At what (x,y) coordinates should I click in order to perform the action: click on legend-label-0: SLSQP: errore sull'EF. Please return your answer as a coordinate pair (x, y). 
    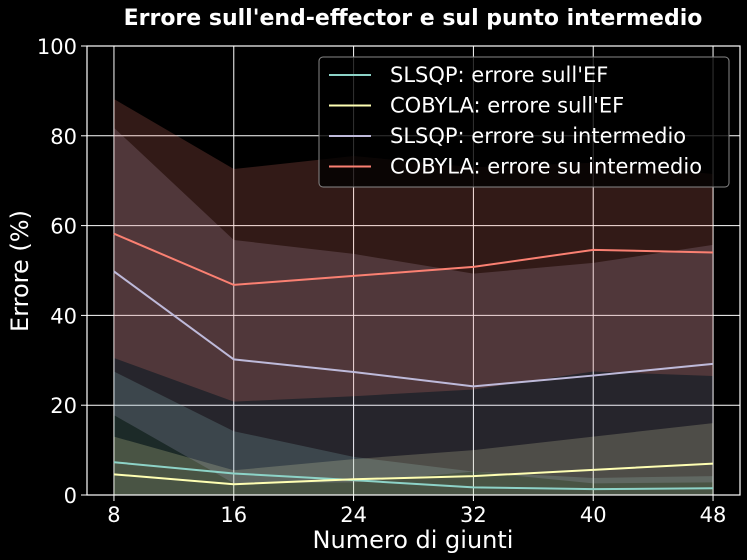
    Looking at the image, I should click on (499, 75).